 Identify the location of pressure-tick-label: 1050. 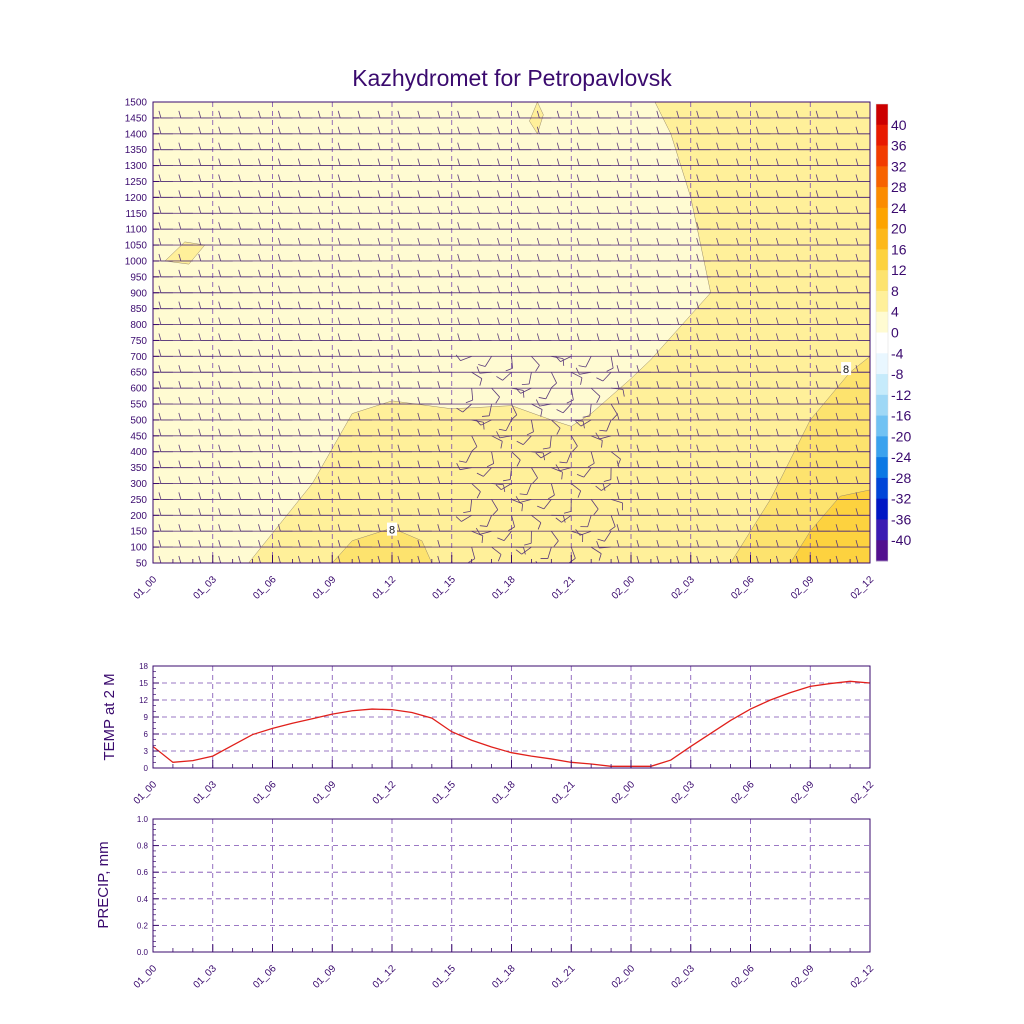
(136, 246).